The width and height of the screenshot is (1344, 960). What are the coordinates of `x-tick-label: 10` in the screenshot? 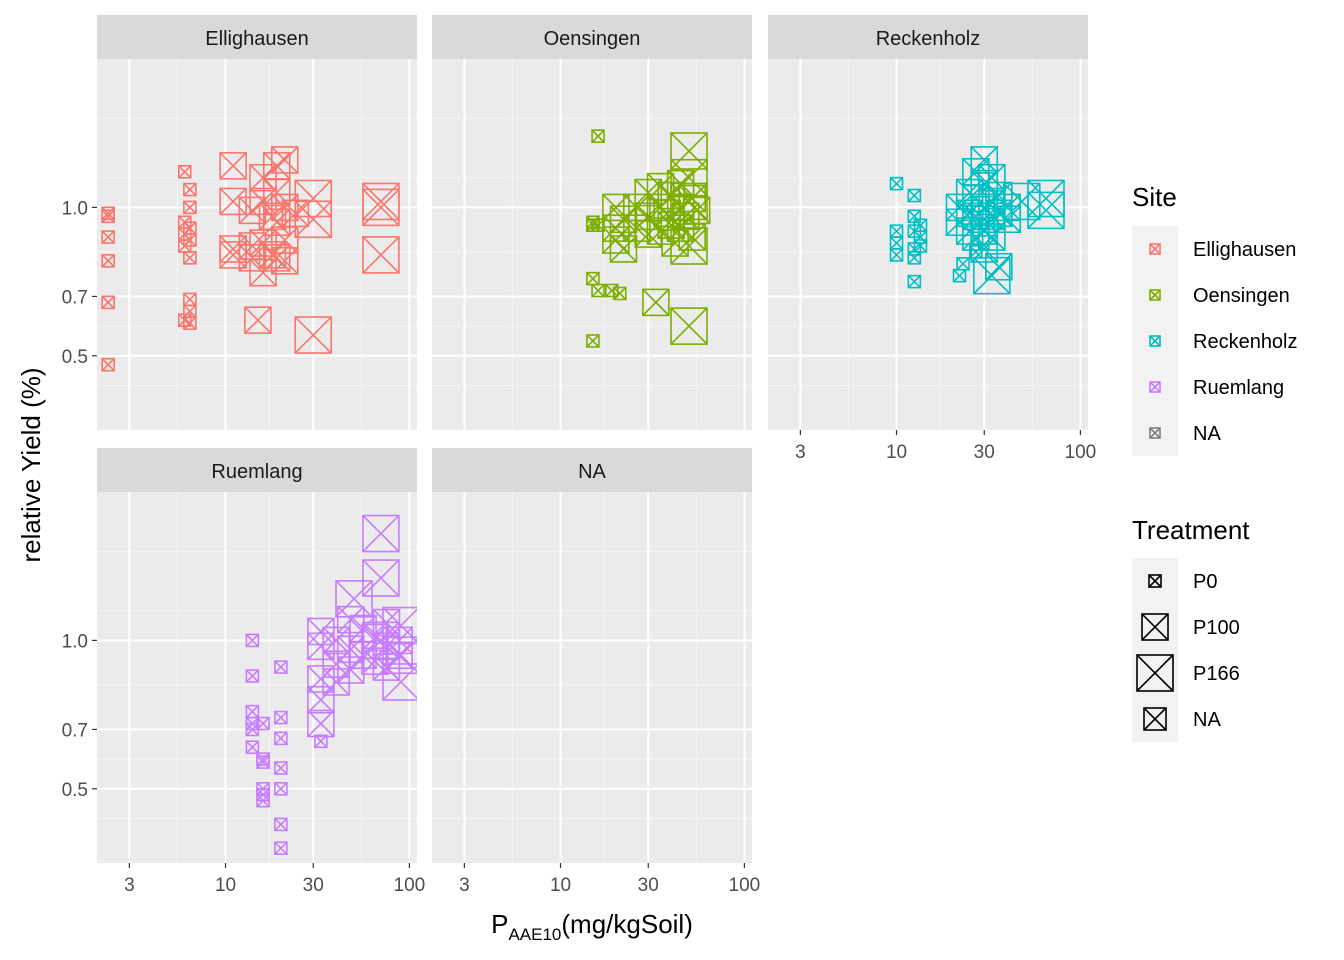 It's located at (225, 885).